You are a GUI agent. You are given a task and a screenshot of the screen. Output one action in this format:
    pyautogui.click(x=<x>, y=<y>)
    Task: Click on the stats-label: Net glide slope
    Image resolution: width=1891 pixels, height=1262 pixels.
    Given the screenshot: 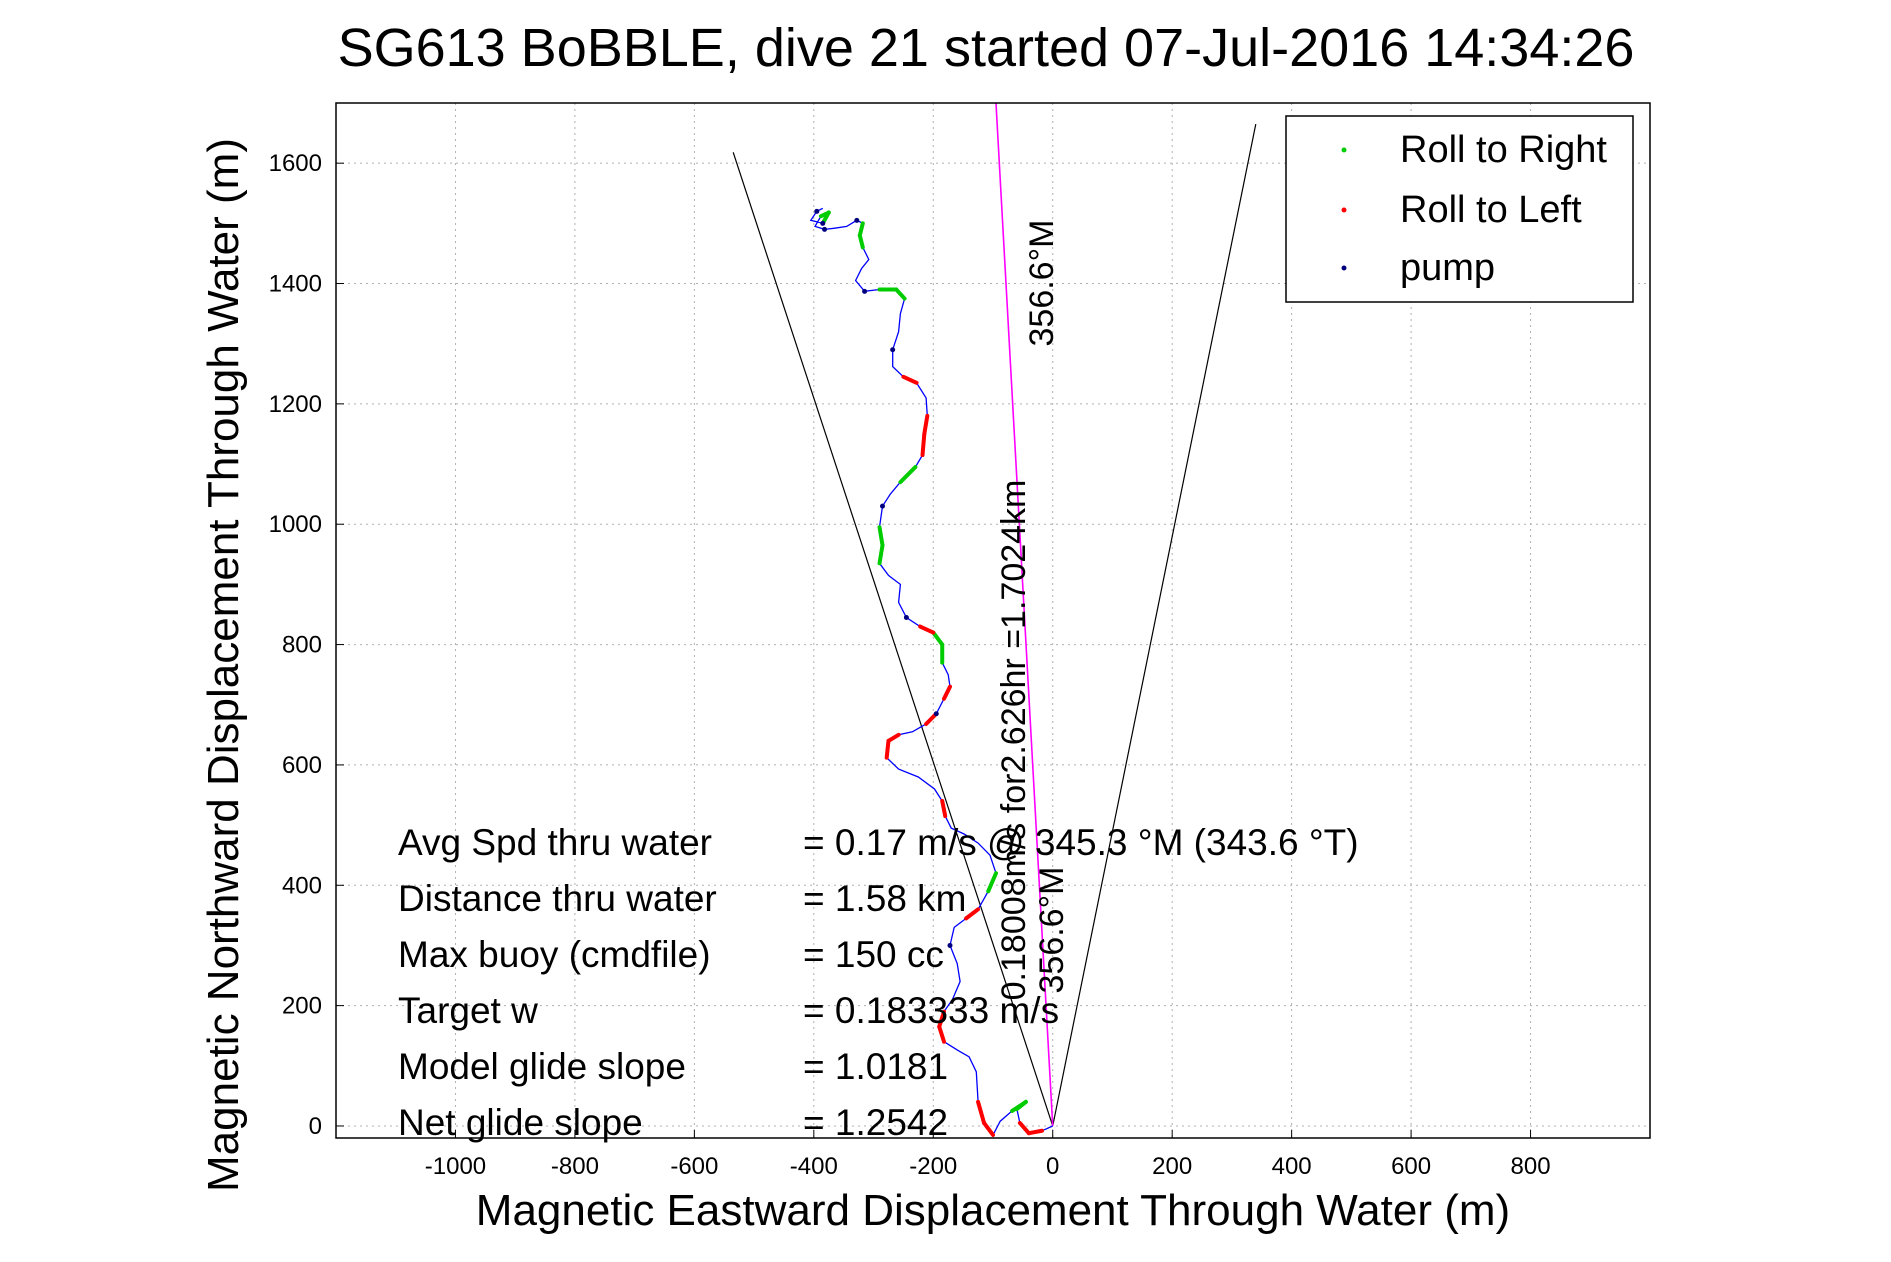 What is the action you would take?
    pyautogui.click(x=520, y=1122)
    